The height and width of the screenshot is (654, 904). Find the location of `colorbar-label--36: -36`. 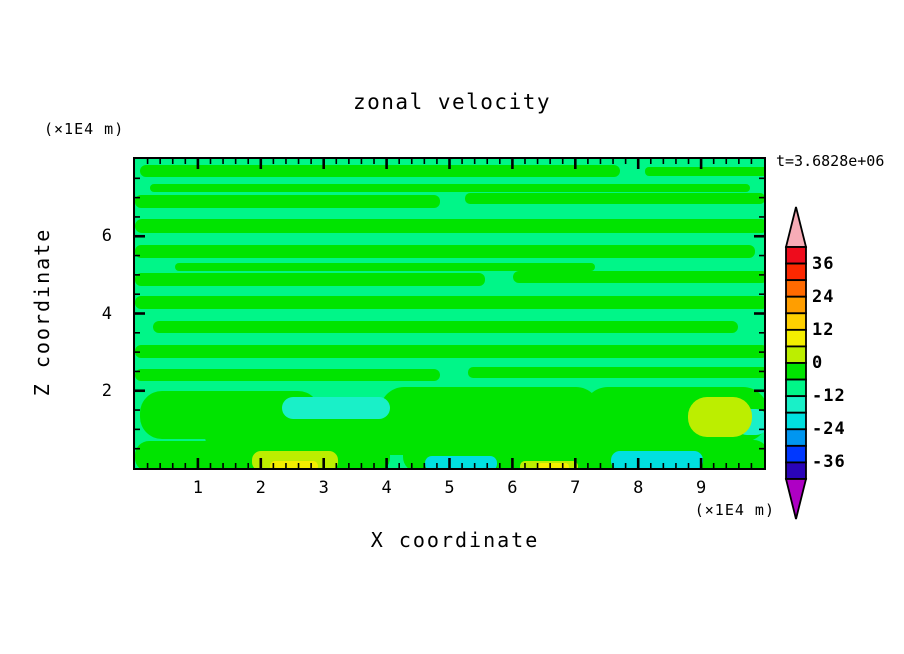

colorbar-label--36: -36 is located at coordinates (829, 462).